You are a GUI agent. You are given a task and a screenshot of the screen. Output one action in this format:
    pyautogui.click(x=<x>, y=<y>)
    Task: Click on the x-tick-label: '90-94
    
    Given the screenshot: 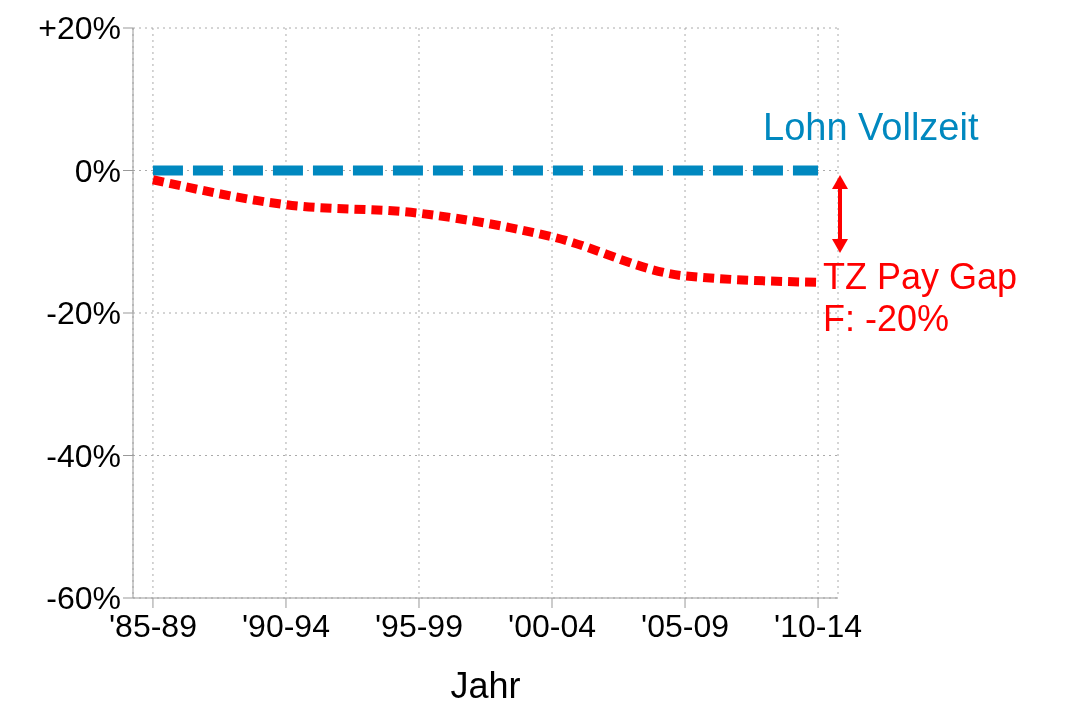 What is the action you would take?
    pyautogui.click(x=286, y=625)
    